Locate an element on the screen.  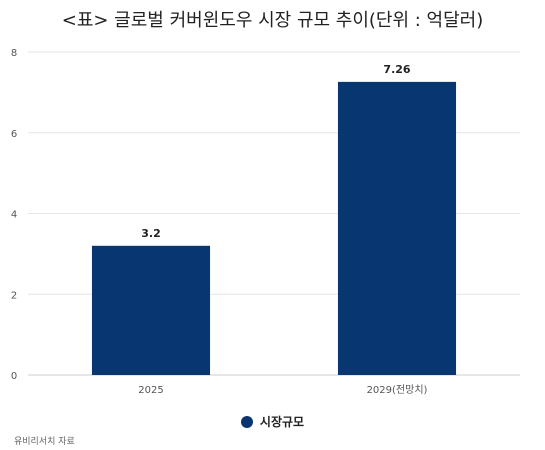
y-tick-label: 8 is located at coordinates (14, 53).